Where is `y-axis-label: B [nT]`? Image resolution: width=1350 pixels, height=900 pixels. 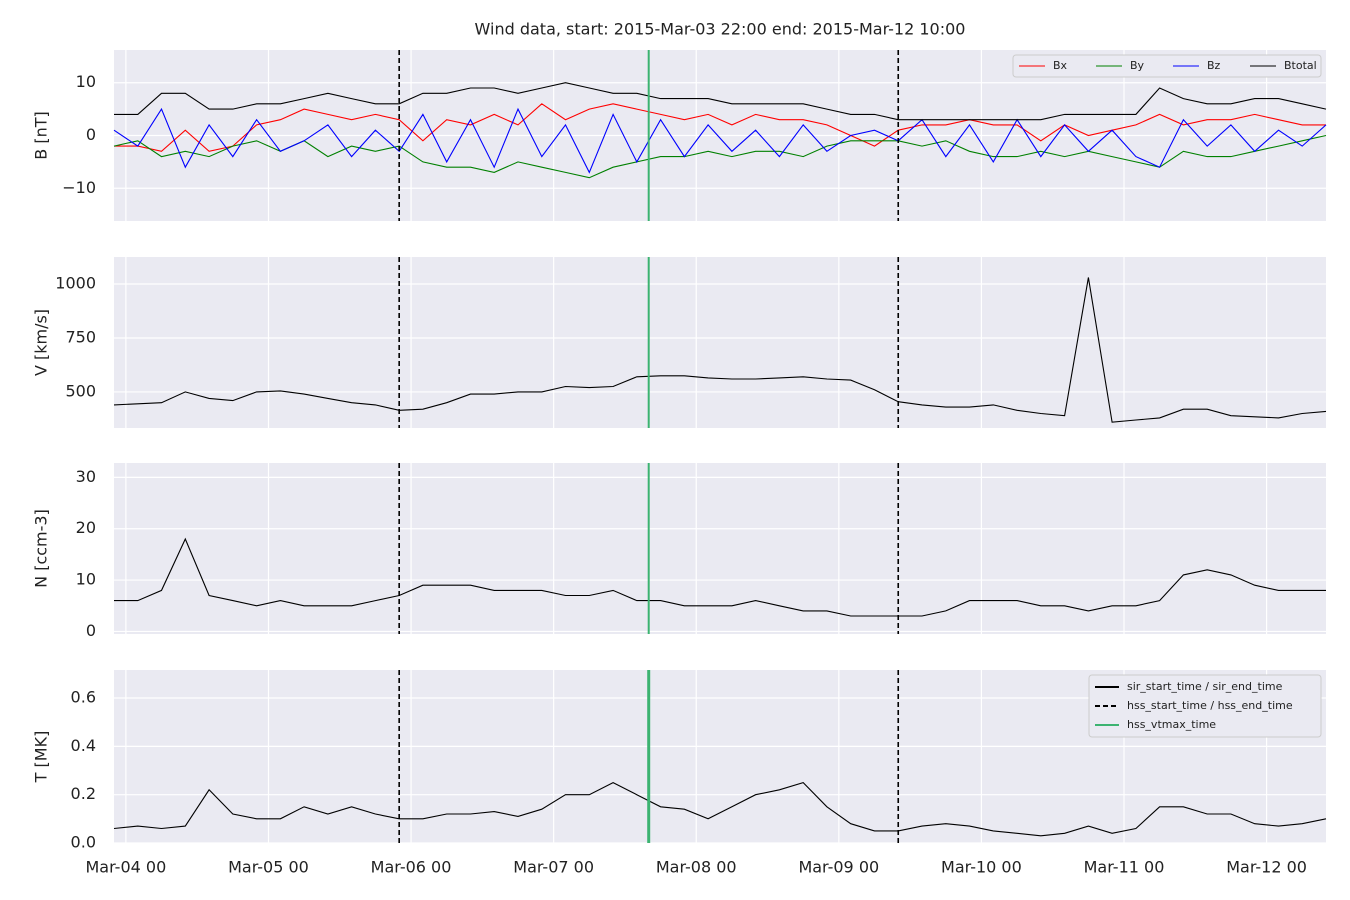
y-axis-label: B [nT] is located at coordinates (41, 135).